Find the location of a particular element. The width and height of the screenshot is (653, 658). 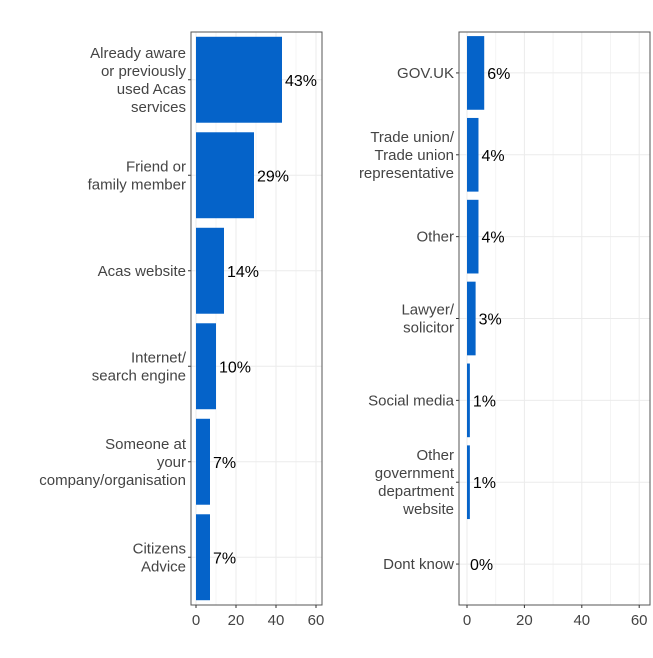

category-label-line: Friend or is located at coordinates (156, 166).